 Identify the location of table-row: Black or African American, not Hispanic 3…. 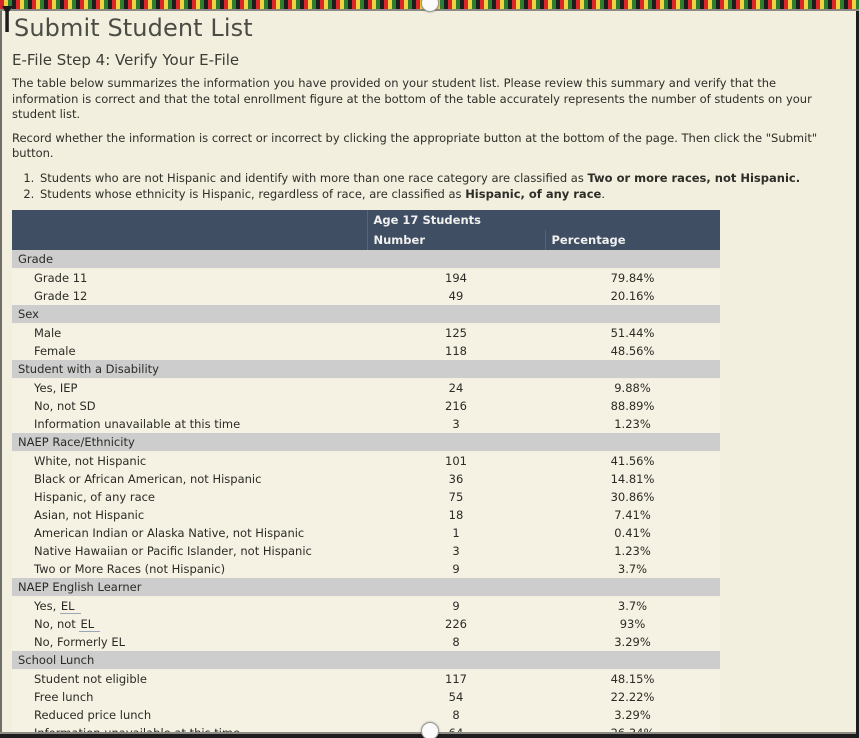
(366, 478).